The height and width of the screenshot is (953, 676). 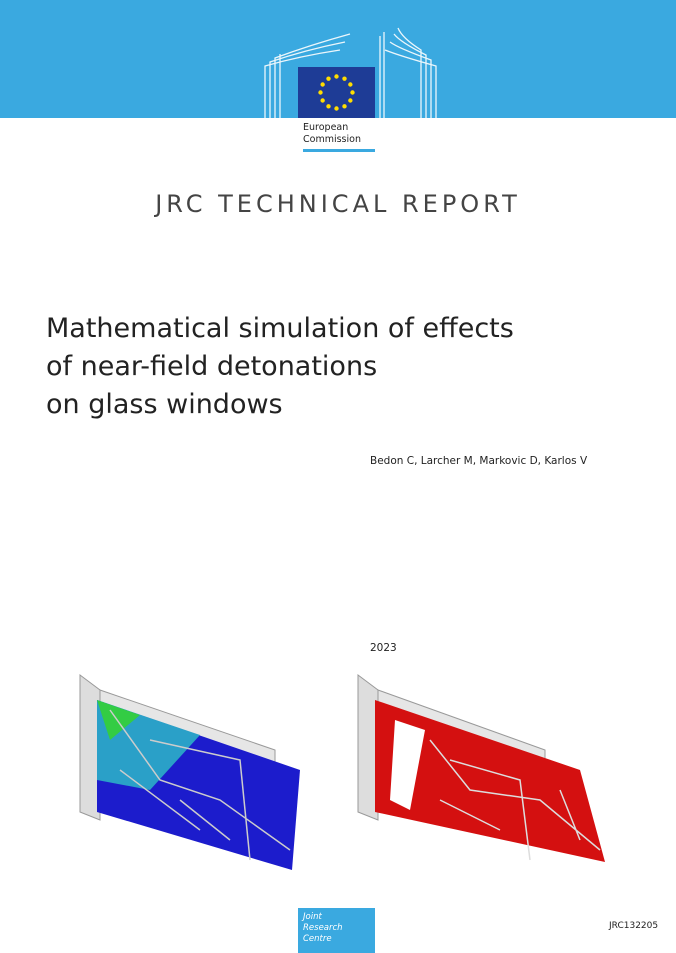 What do you see at coordinates (339, 150) in the screenshot?
I see `logo-underline` at bounding box center [339, 150].